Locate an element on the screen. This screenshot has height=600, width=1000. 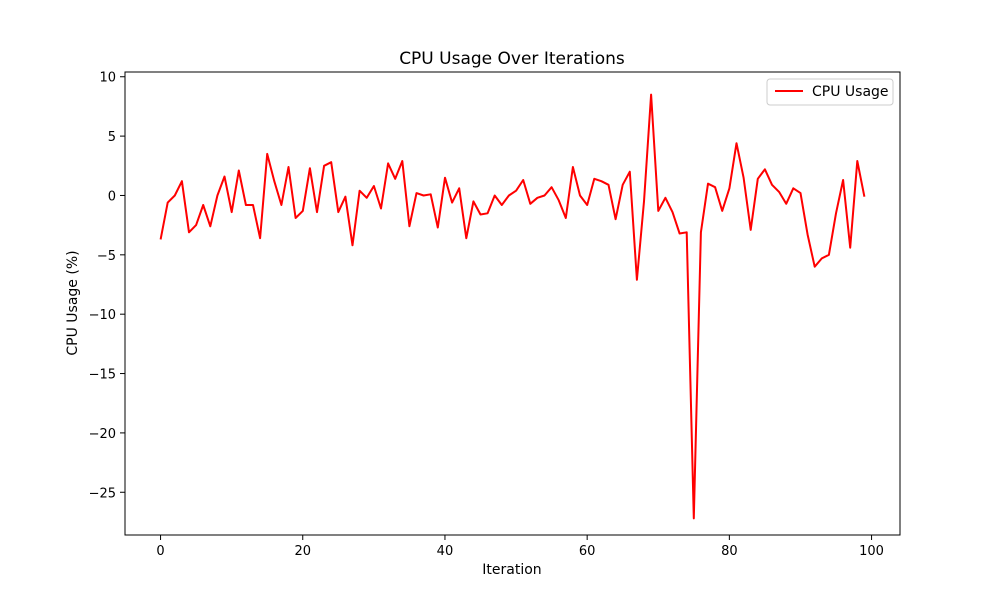
y-tick-label: 10 is located at coordinates (107, 78).